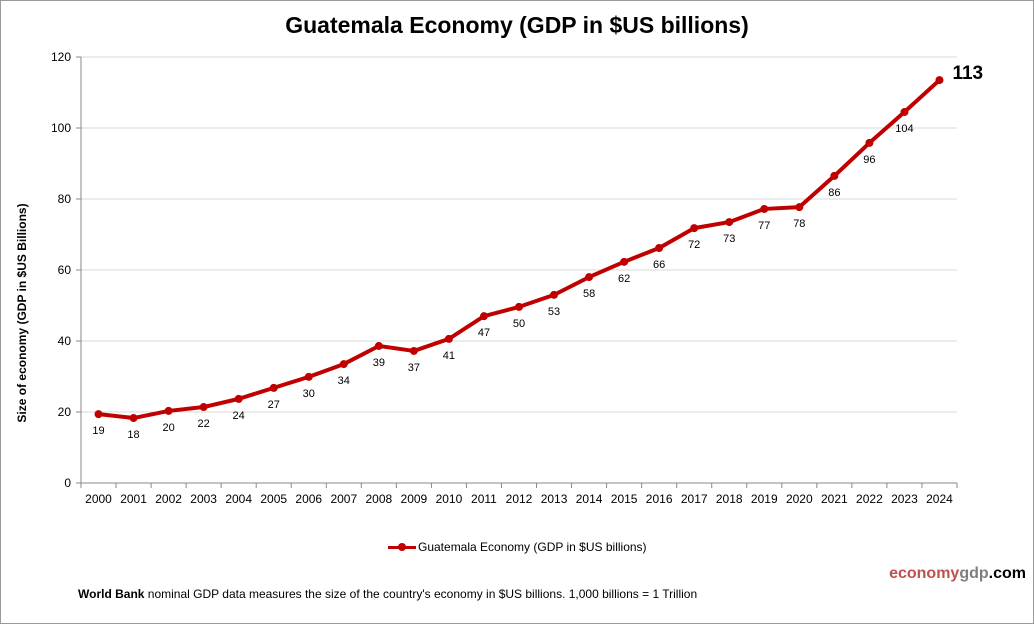  What do you see at coordinates (61, 57) in the screenshot?
I see `y-tick-label: 120` at bounding box center [61, 57].